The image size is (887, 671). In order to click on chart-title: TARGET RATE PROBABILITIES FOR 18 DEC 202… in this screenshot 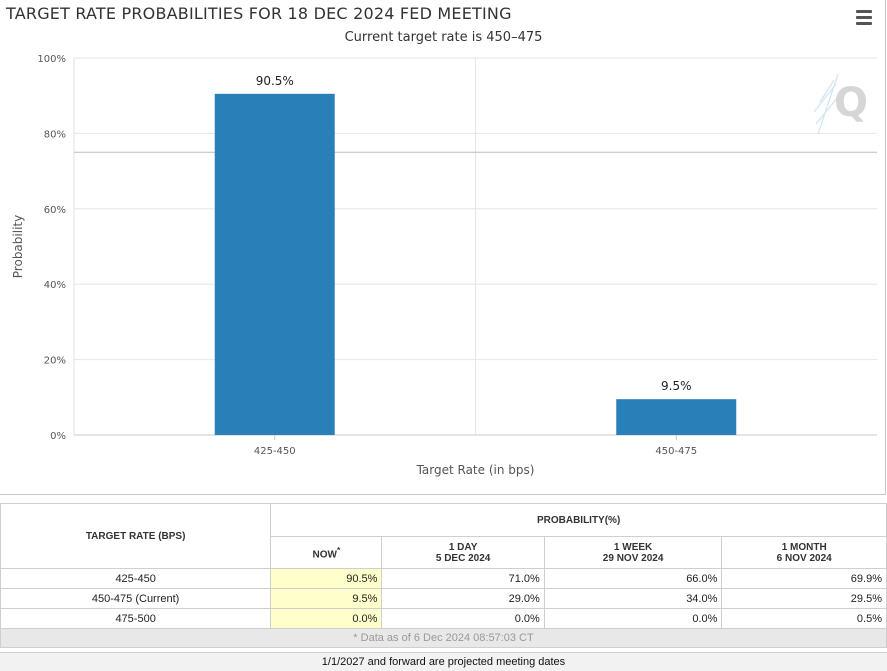, I will do `click(259, 13)`.